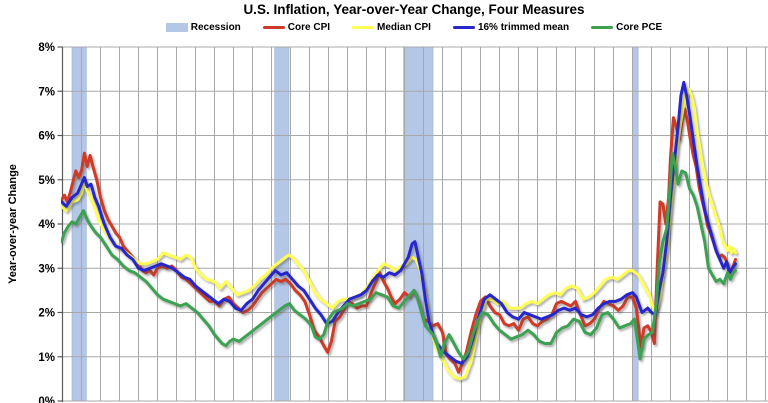 The height and width of the screenshot is (403, 768). I want to click on y-axis: 8% 7% 6% 5% 4% 3% 2% 1% 0%, so click(51, 222).